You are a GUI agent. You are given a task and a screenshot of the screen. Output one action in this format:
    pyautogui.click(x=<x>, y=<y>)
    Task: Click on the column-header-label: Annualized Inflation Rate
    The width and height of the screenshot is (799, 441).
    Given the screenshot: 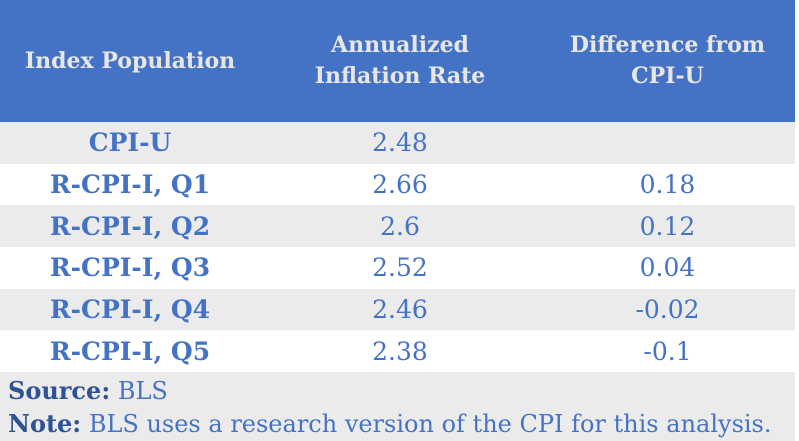 What is the action you would take?
    pyautogui.click(x=400, y=60)
    